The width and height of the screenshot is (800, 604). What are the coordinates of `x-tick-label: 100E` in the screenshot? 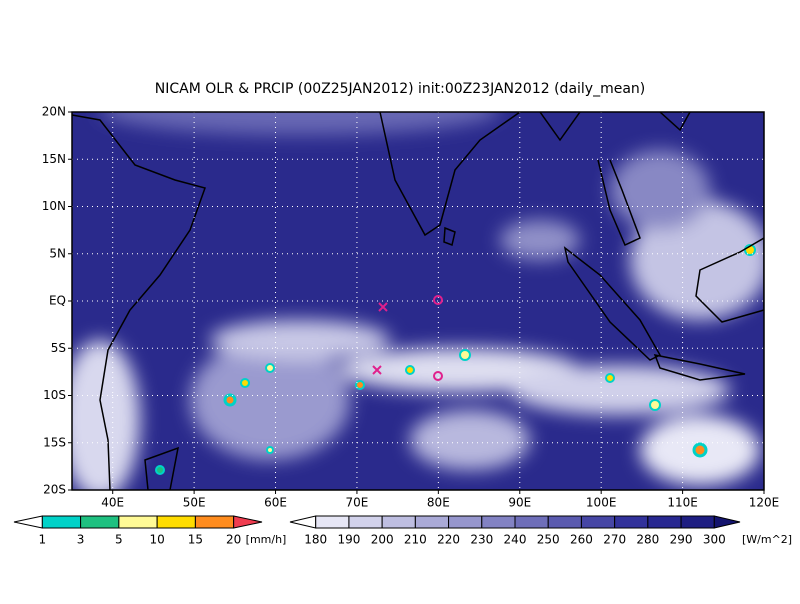 It's located at (601, 503).